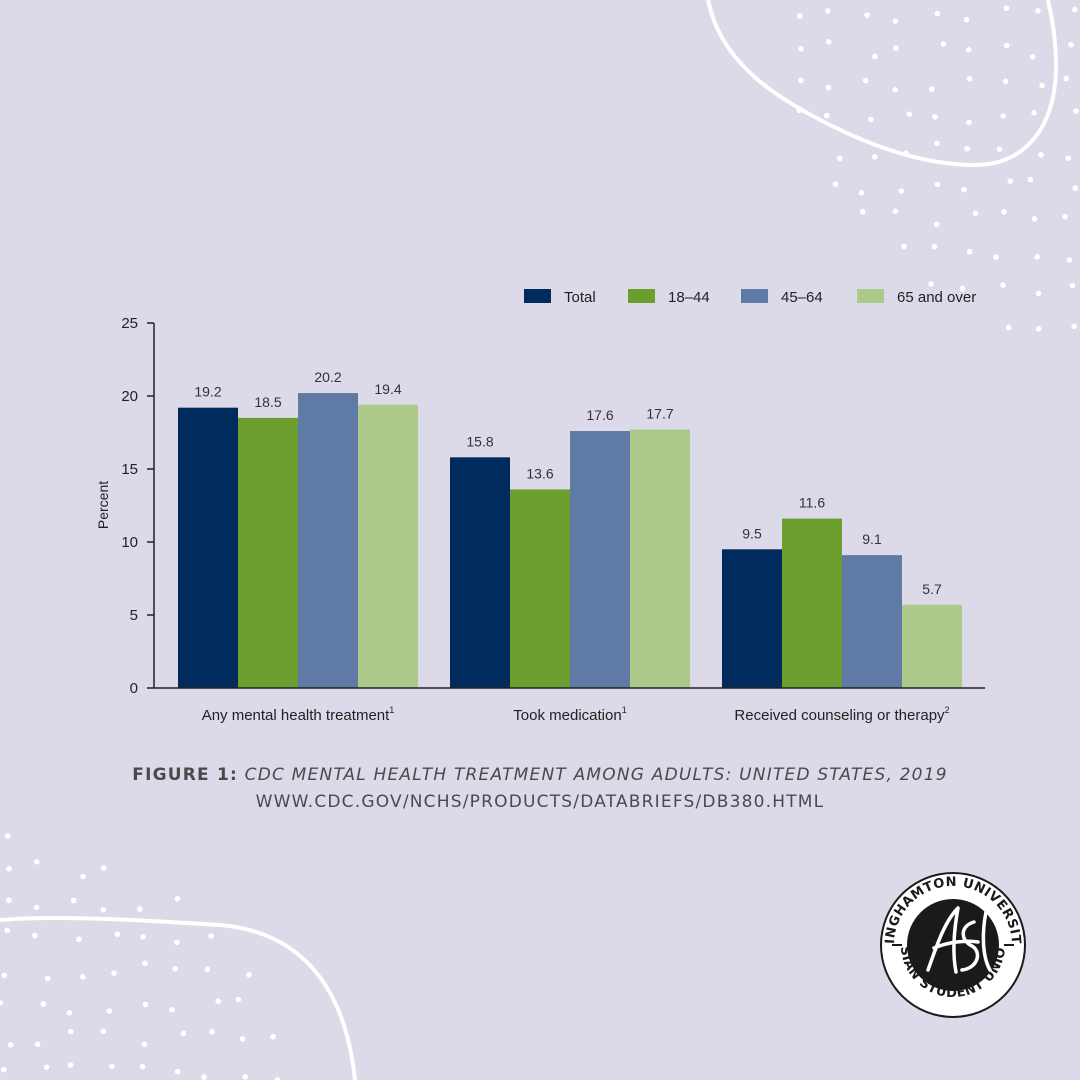 This screenshot has width=1080, height=1080. Describe the element at coordinates (185, 775) in the screenshot. I see `figure-label: FIGURE 1:` at that location.